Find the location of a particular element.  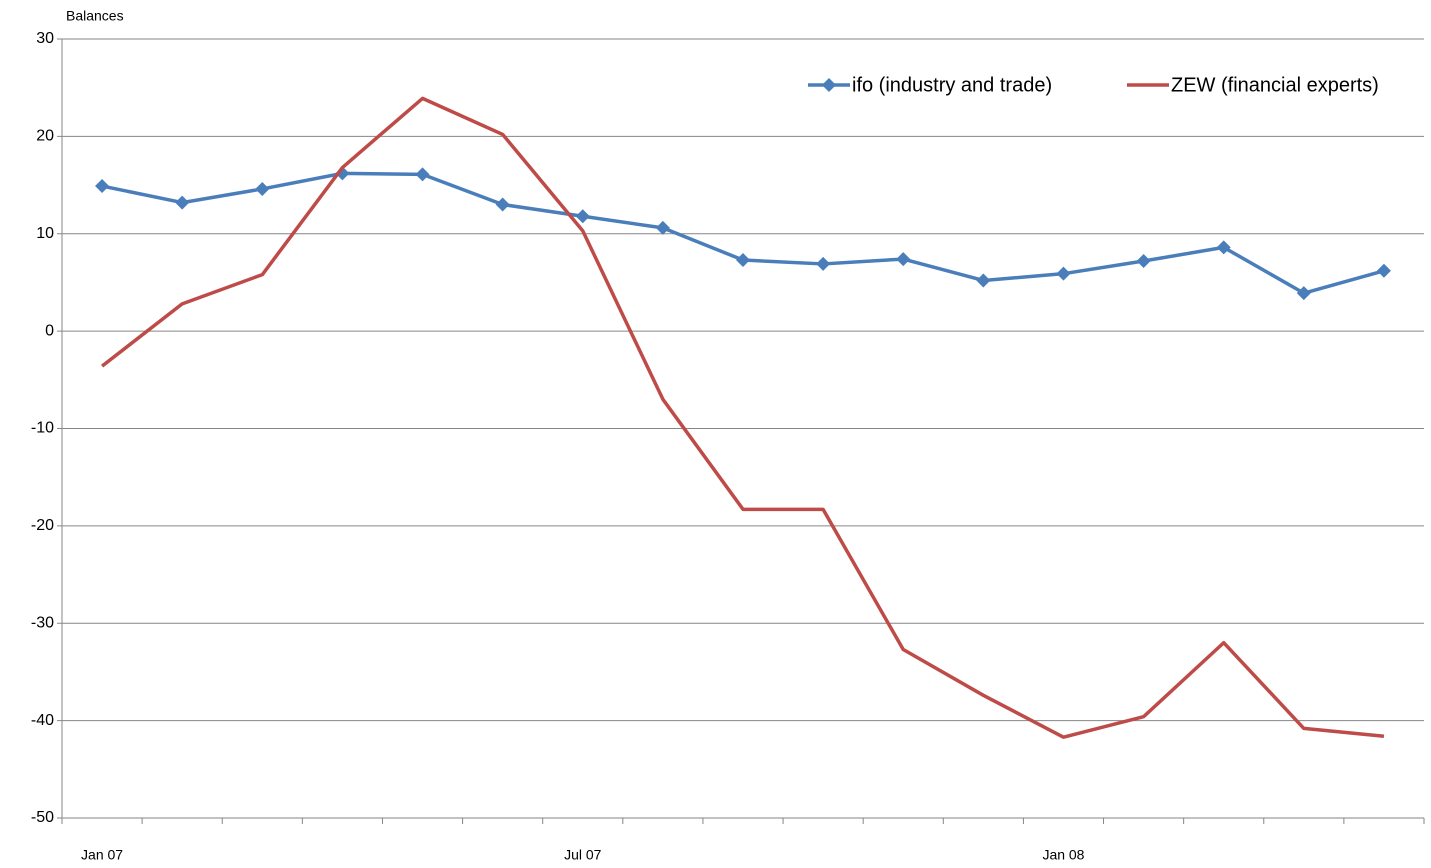

y-tick-label: 30 is located at coordinates (45, 38).